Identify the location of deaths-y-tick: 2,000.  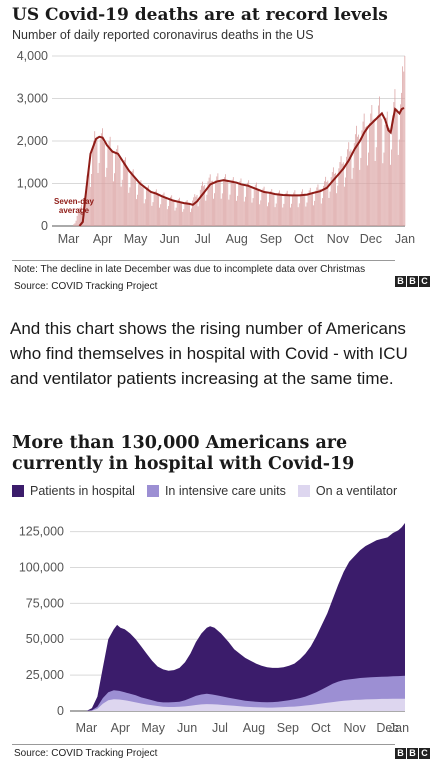
(32, 141).